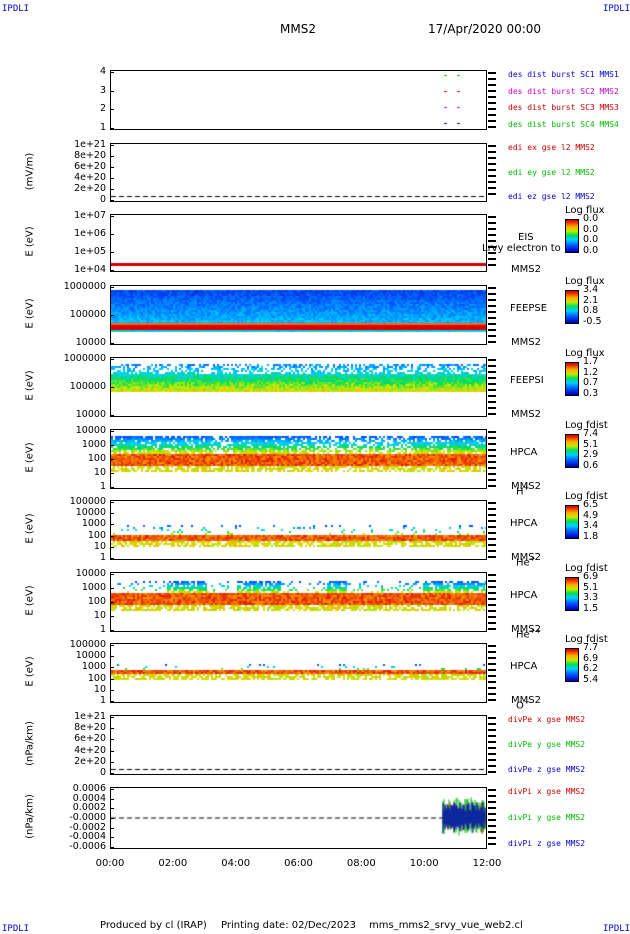 The image size is (630, 934). Describe the element at coordinates (30, 457) in the screenshot. I see `panel-hpca_h-ylabel: E (eV)` at that location.